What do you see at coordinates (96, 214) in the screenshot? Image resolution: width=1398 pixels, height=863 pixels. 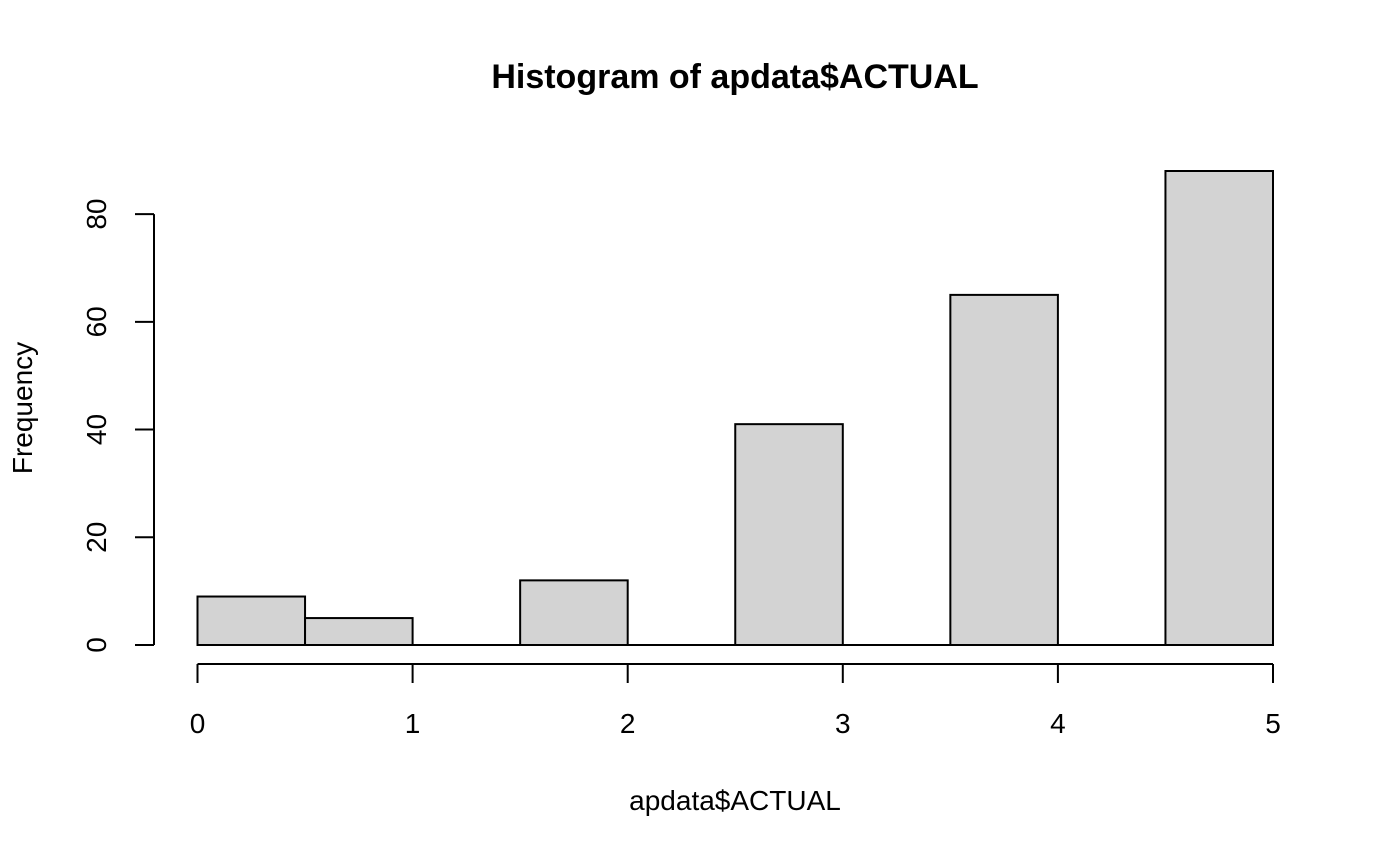 I see `y-tick-label: 80` at bounding box center [96, 214].